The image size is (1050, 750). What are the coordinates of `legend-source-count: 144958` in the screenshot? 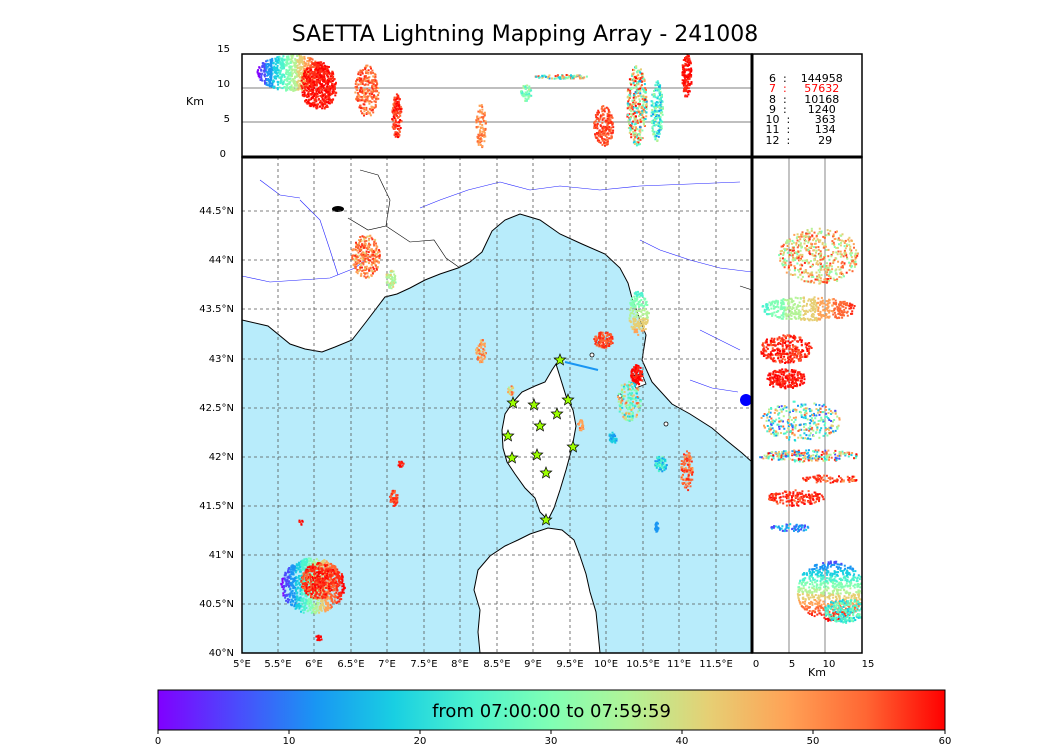 It's located at (820, 78).